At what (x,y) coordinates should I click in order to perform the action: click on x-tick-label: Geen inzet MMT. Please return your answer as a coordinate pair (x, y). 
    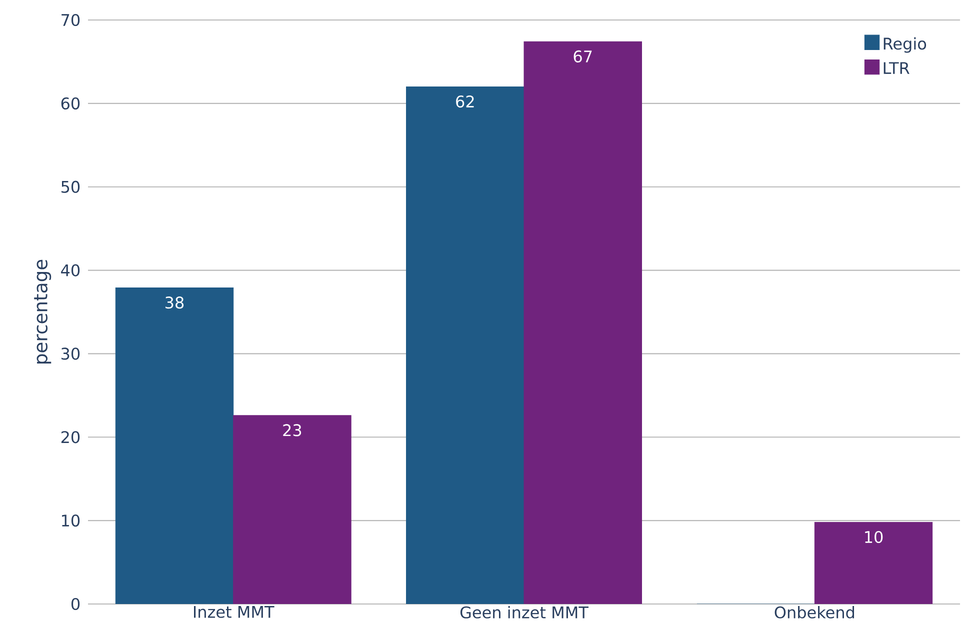
    Looking at the image, I should click on (524, 612).